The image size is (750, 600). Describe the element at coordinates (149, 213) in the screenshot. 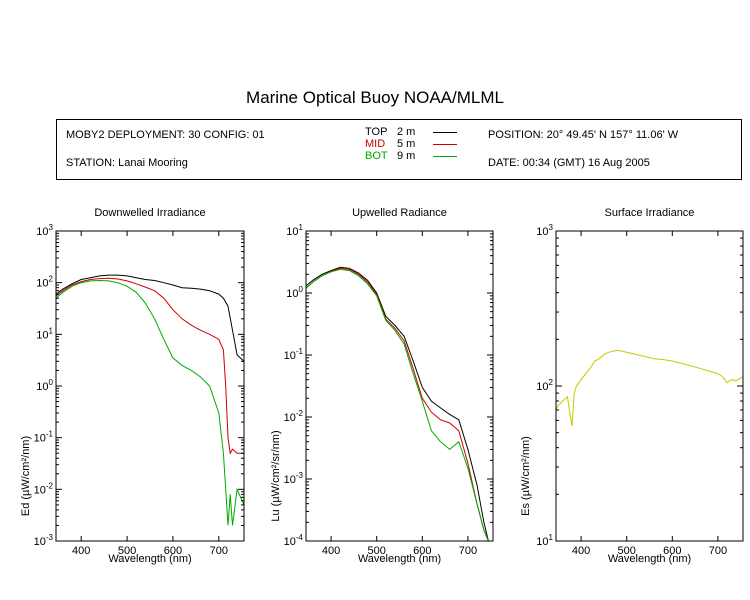

I see `chart-title: Downwelled Irradiance` at that location.